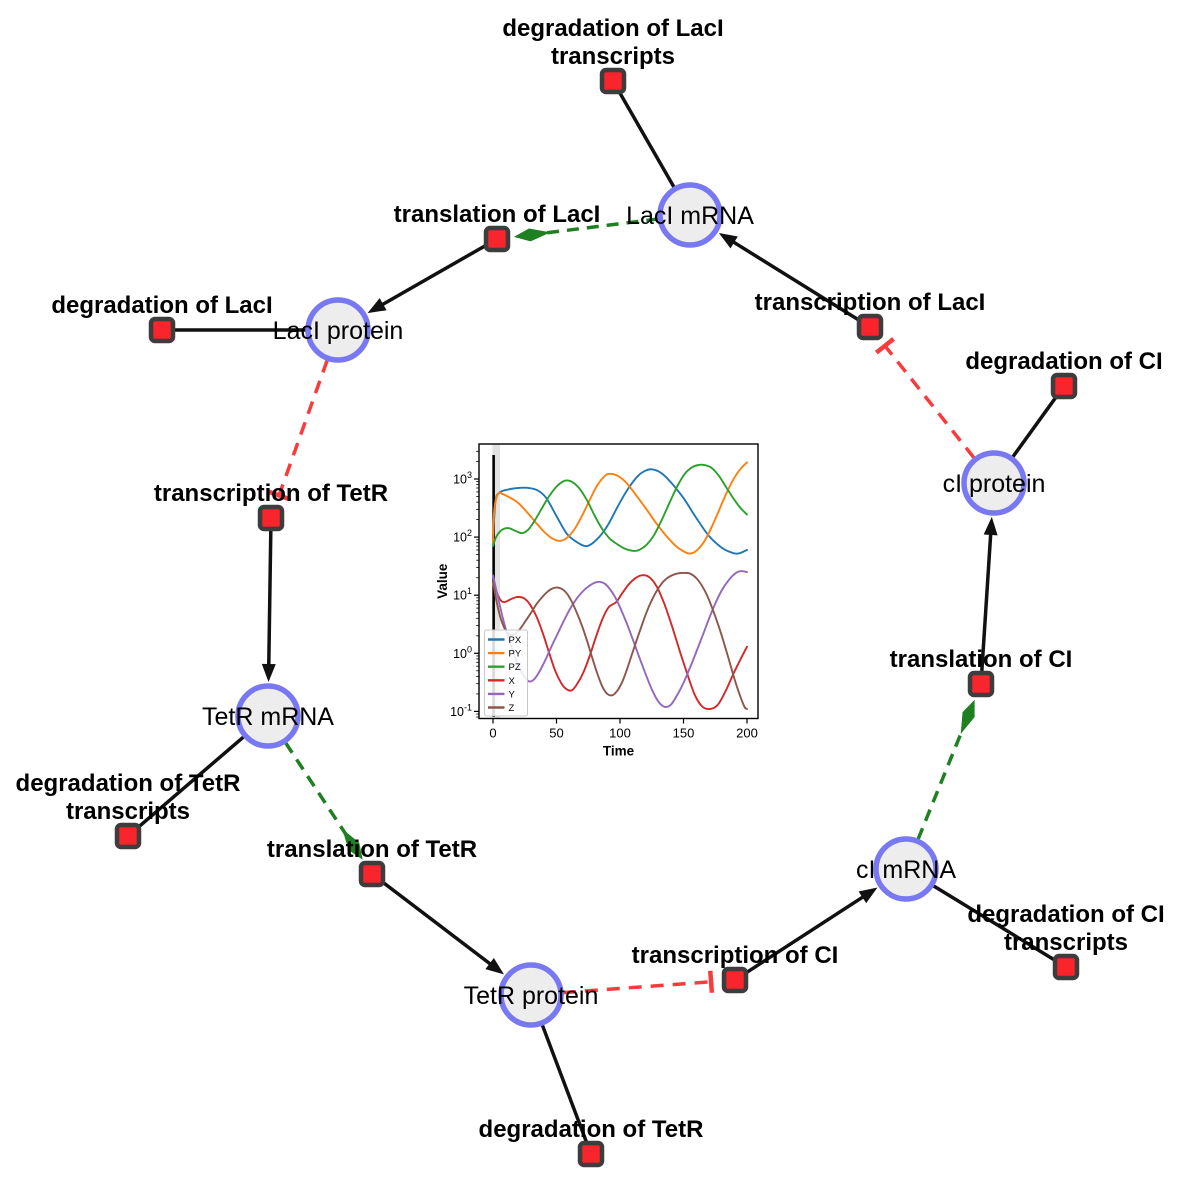  What do you see at coordinates (372, 874) in the screenshot?
I see `reaction-node-transl_tetr` at bounding box center [372, 874].